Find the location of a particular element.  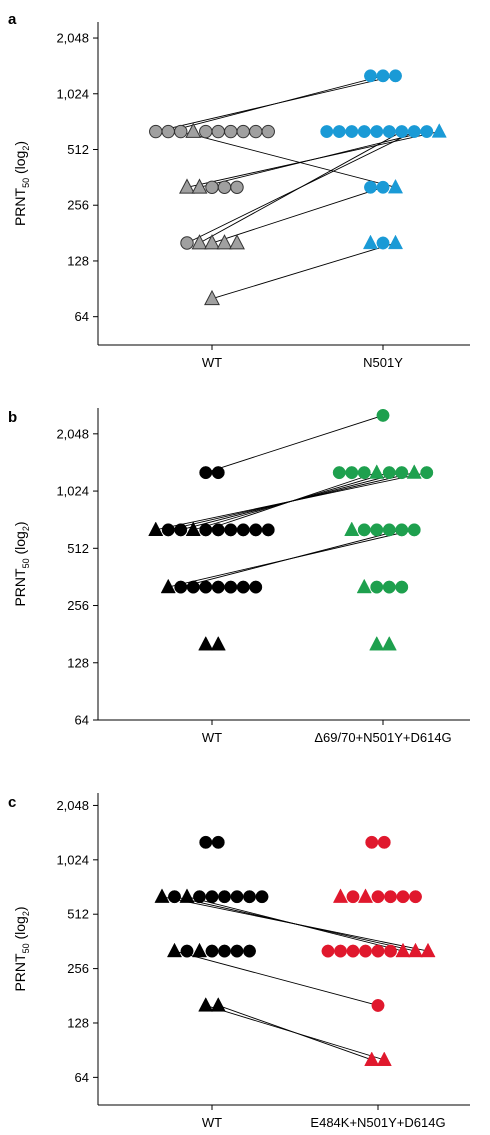

y-tick-label: 512 is located at coordinates (78, 914).